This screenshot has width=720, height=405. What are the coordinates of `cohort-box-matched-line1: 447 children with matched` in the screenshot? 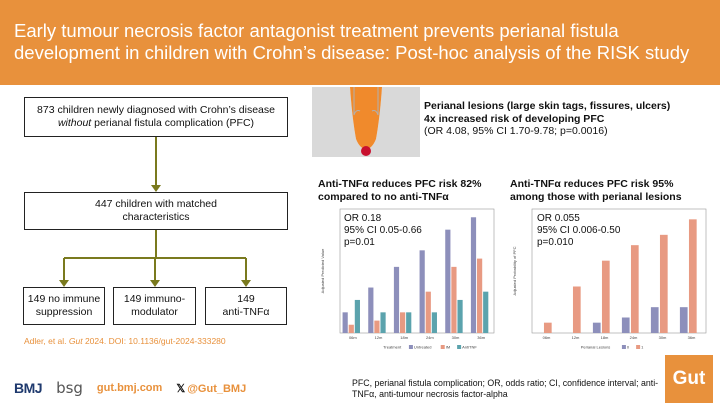 It's located at (156, 204).